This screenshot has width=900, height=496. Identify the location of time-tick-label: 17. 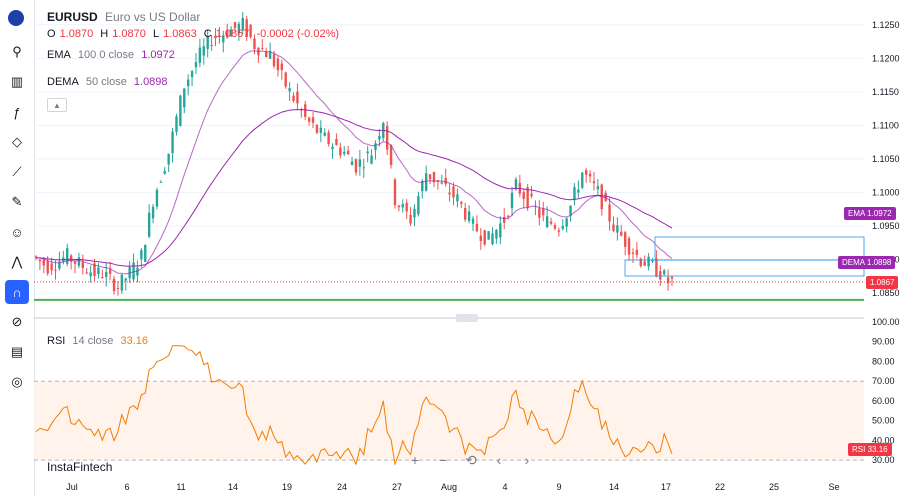
(666, 487).